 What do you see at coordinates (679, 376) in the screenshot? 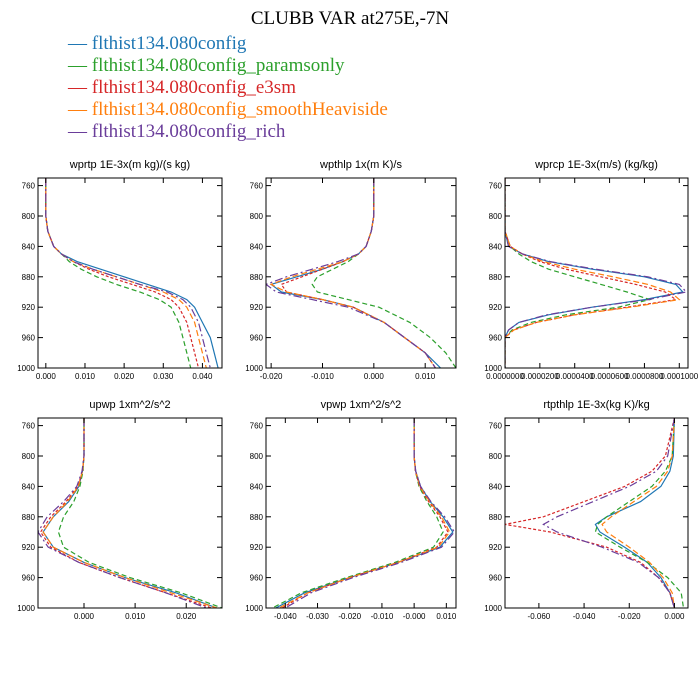
I see `x-tick-label: 0.0001000` at bounding box center [679, 376].